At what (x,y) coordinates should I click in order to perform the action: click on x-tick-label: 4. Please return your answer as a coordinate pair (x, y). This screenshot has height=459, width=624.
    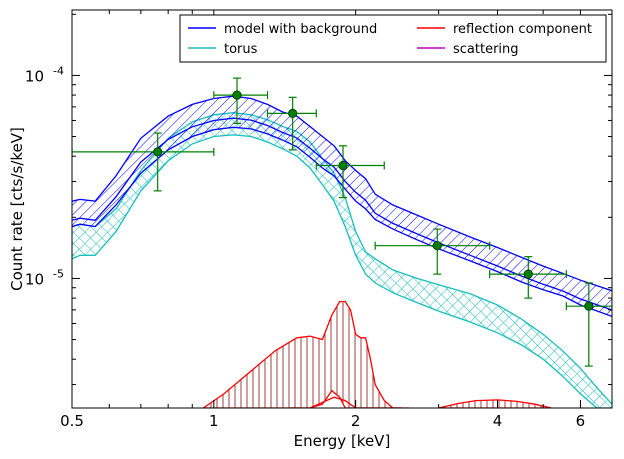
    Looking at the image, I should click on (498, 421).